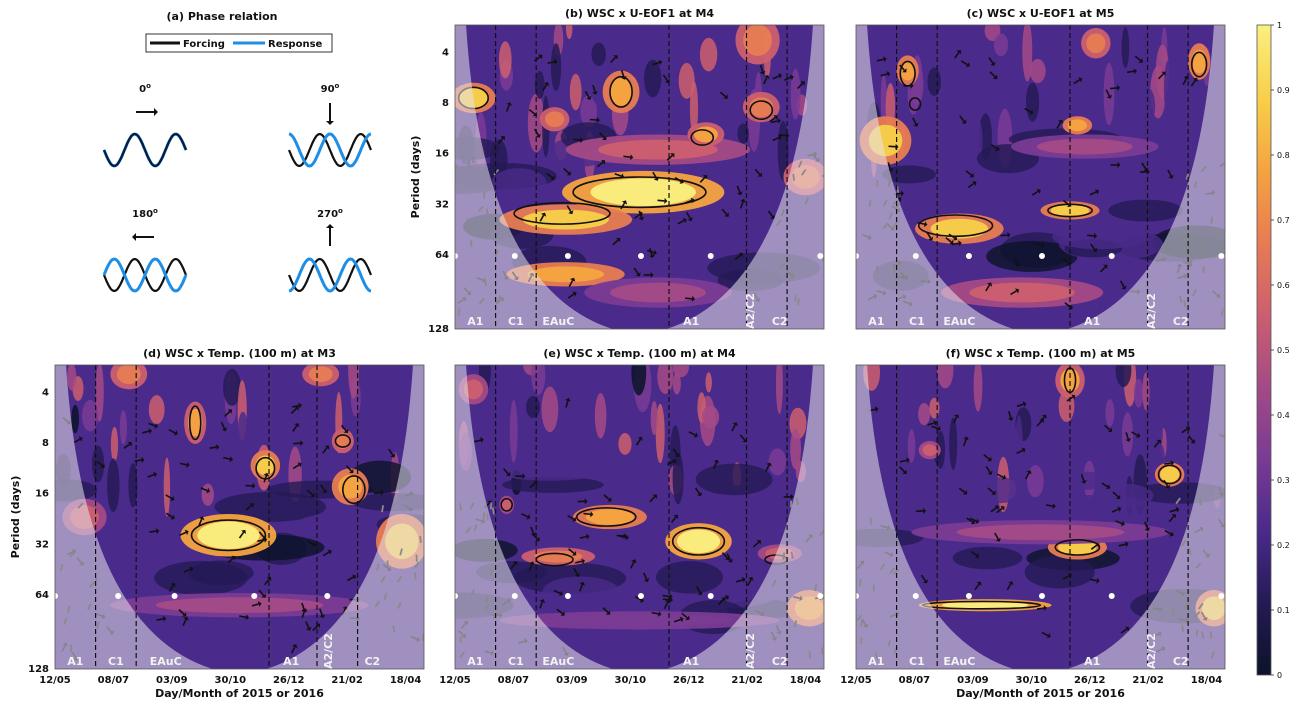 This screenshot has height=707, width=1310. Describe the element at coordinates (145, 250) in the screenshot. I see `phase-item-180: 180o` at that location.